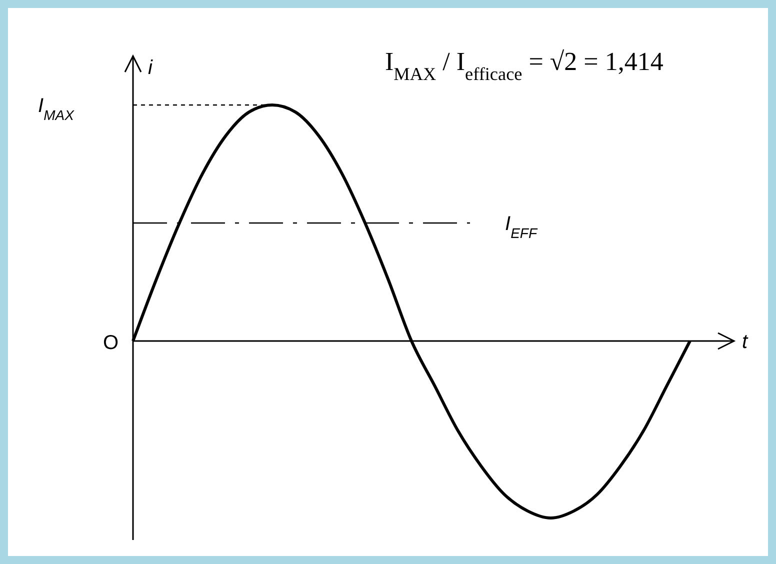 The image size is (776, 564). What do you see at coordinates (111, 343) in the screenshot?
I see `text: O` at bounding box center [111, 343].